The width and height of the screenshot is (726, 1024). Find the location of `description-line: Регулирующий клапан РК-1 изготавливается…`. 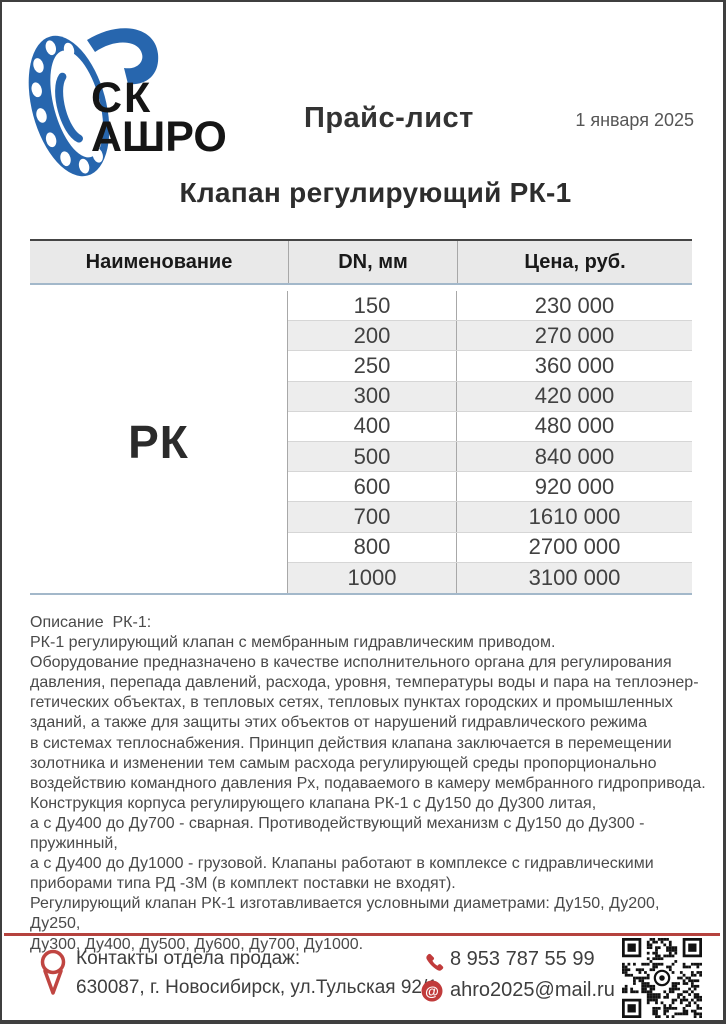

description-line: Регулирующий клапан РК-1 изготавливается… is located at coordinates (347, 914).